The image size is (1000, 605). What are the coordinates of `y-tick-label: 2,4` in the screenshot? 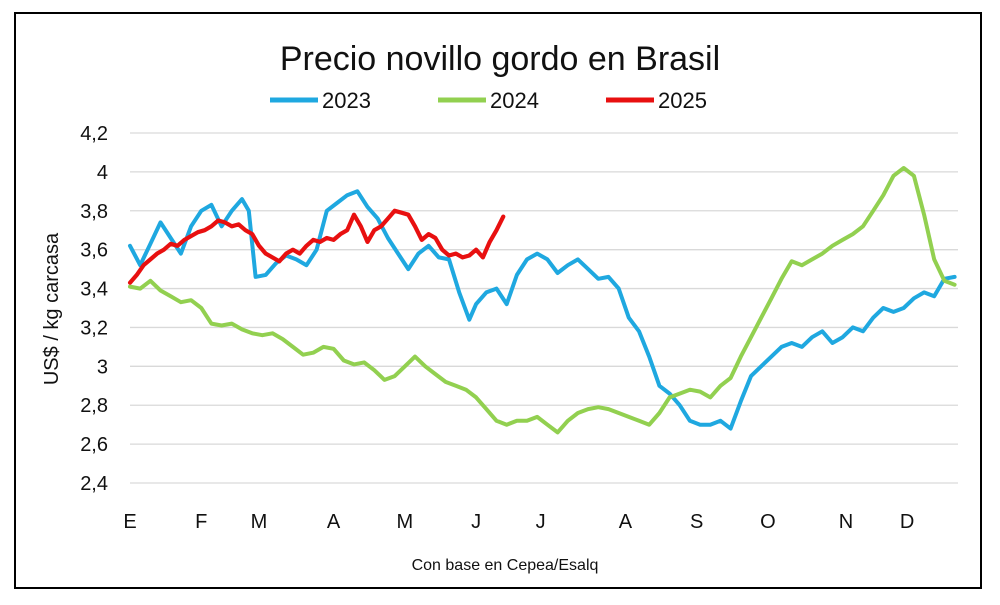 It's located at (94, 484).